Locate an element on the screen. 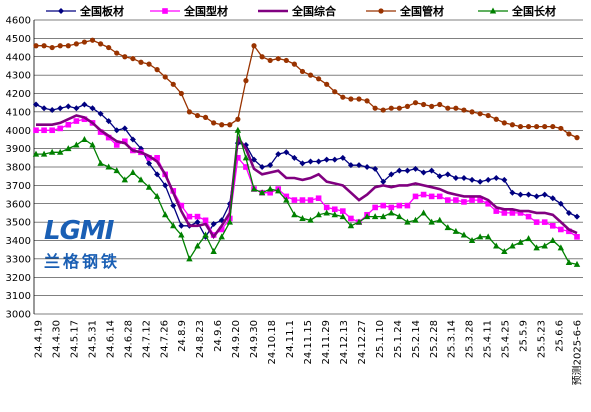 The height and width of the screenshot is (412, 591). x-tick-label: 24.7.26 is located at coordinates (164, 339).